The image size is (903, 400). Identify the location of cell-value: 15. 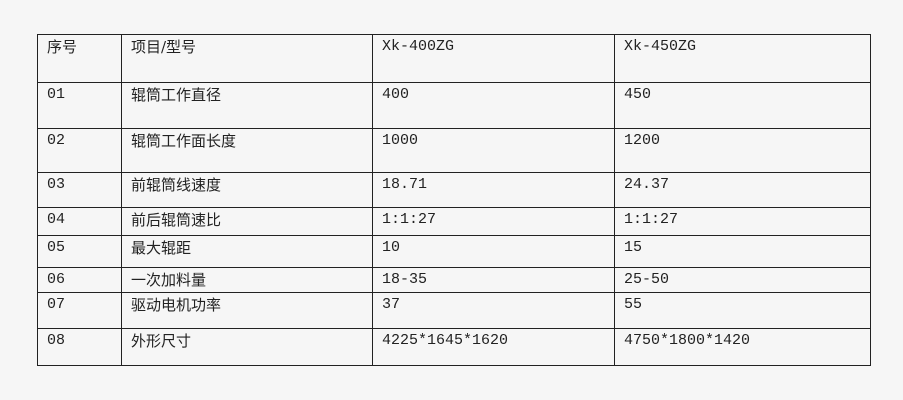
(742, 251).